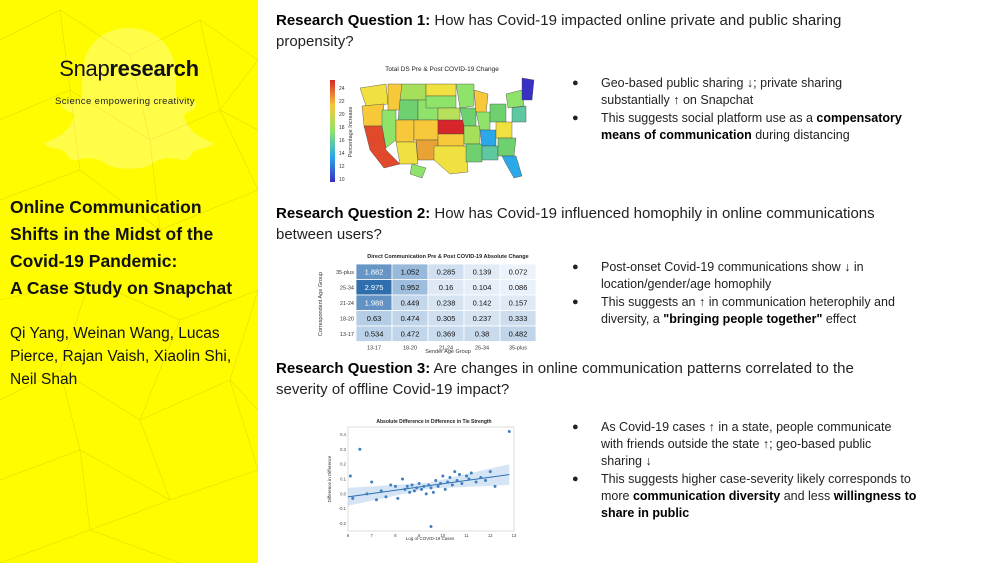  I want to click on rq3-text-line2: severity of offline Covid-19 impact?, so click(393, 389).